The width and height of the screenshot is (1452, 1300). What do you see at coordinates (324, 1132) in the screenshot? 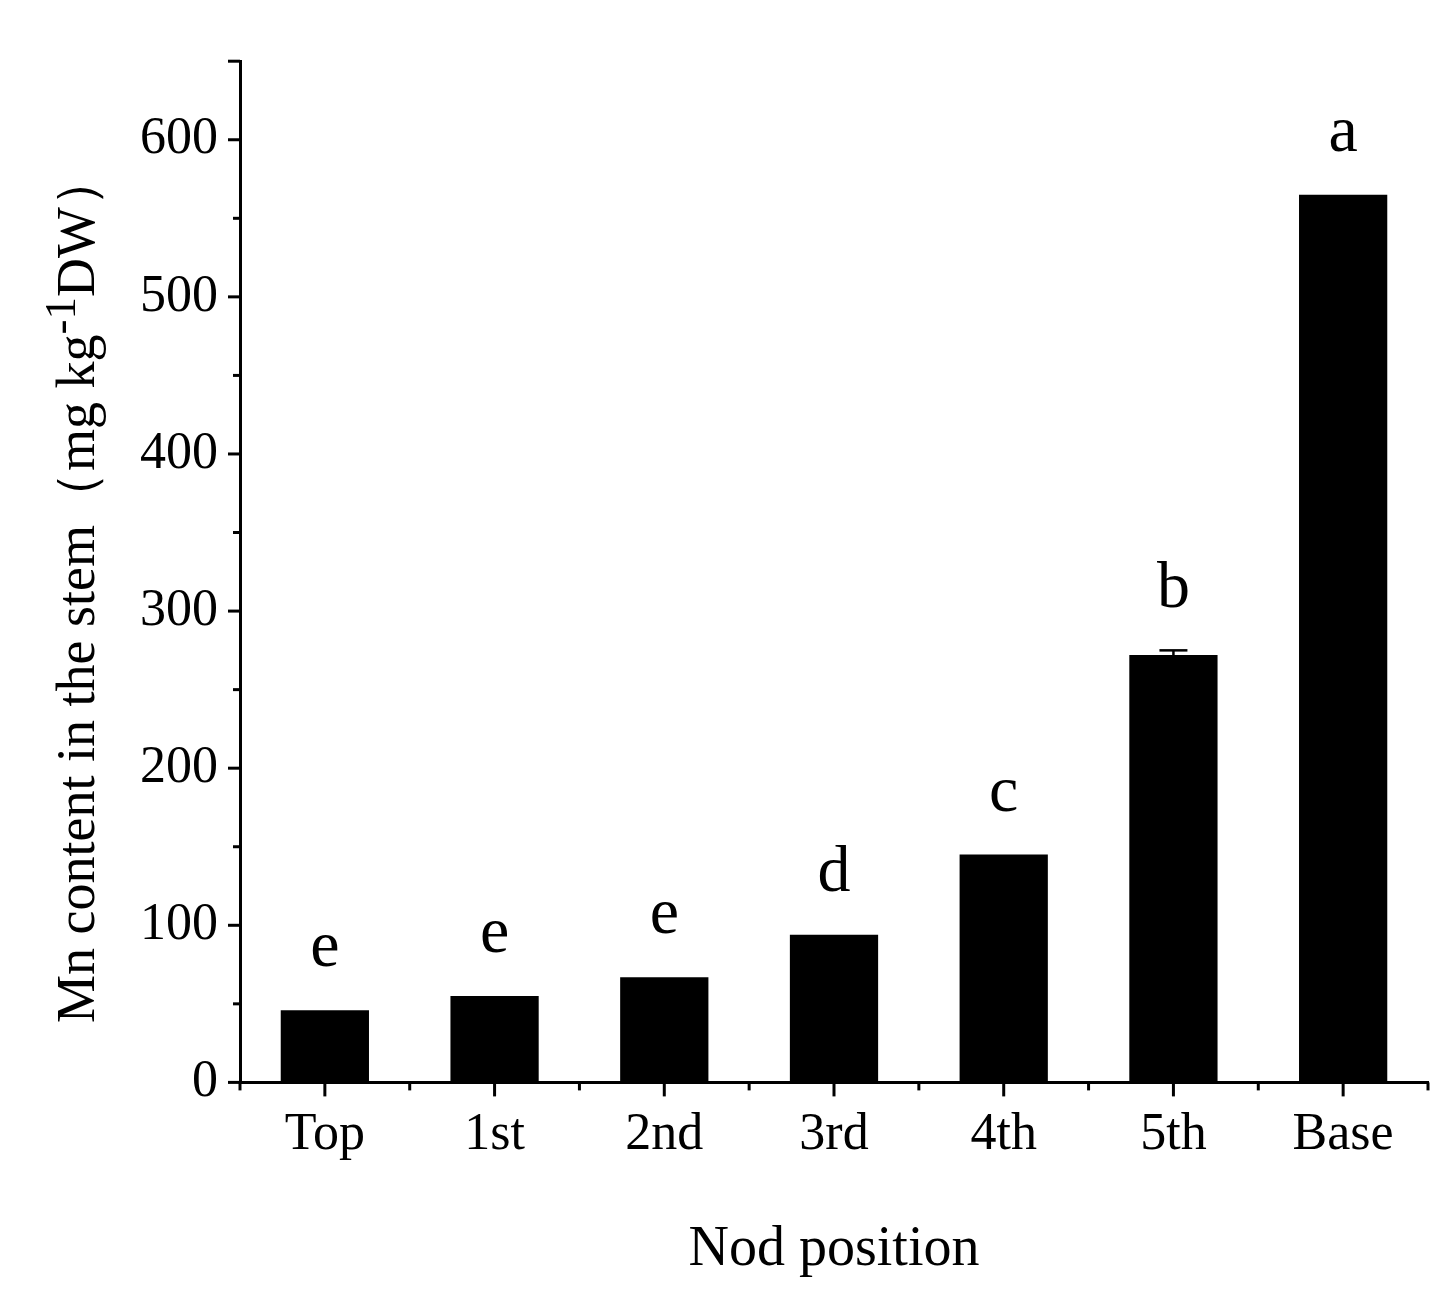
I see `x-tick-label: Top` at bounding box center [324, 1132].